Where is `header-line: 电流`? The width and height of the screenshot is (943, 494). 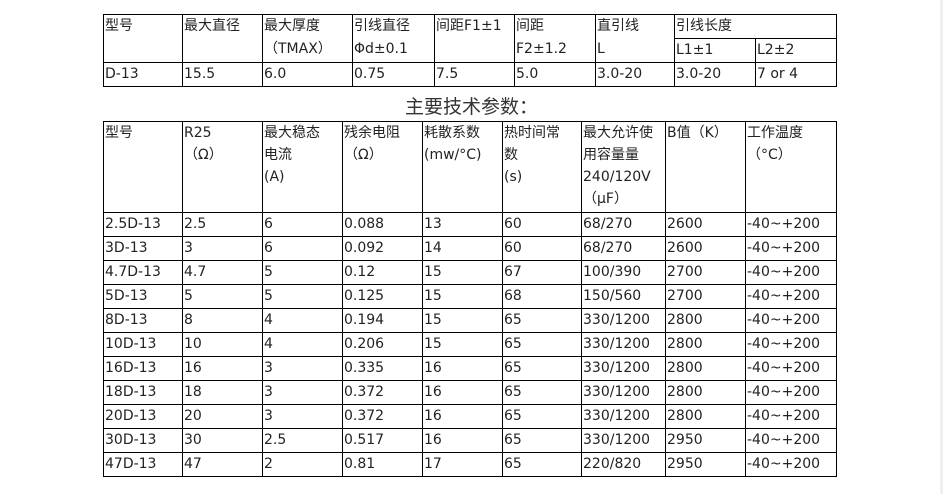 header-line: 电流 is located at coordinates (278, 155).